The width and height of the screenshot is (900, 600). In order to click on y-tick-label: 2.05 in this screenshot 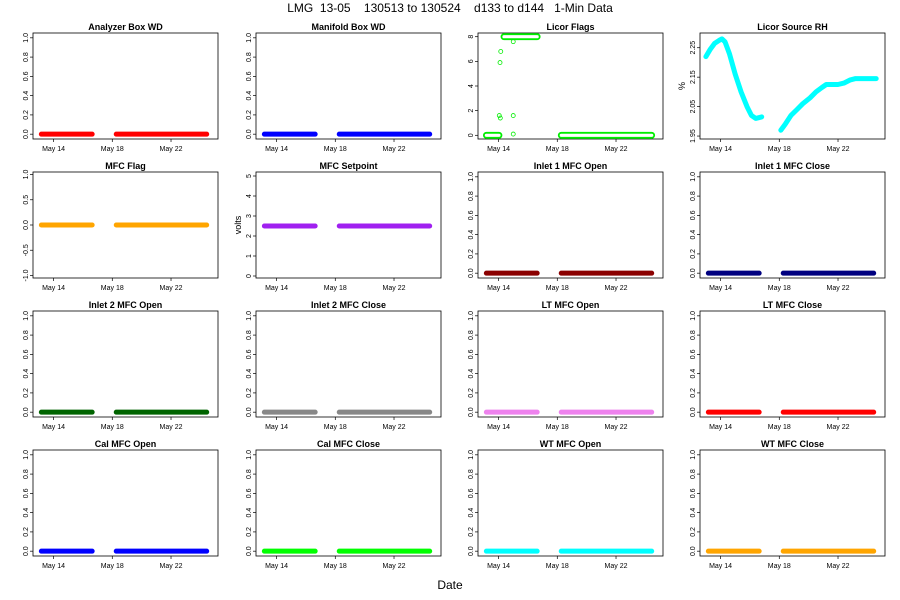, I will do `click(693, 107)`.